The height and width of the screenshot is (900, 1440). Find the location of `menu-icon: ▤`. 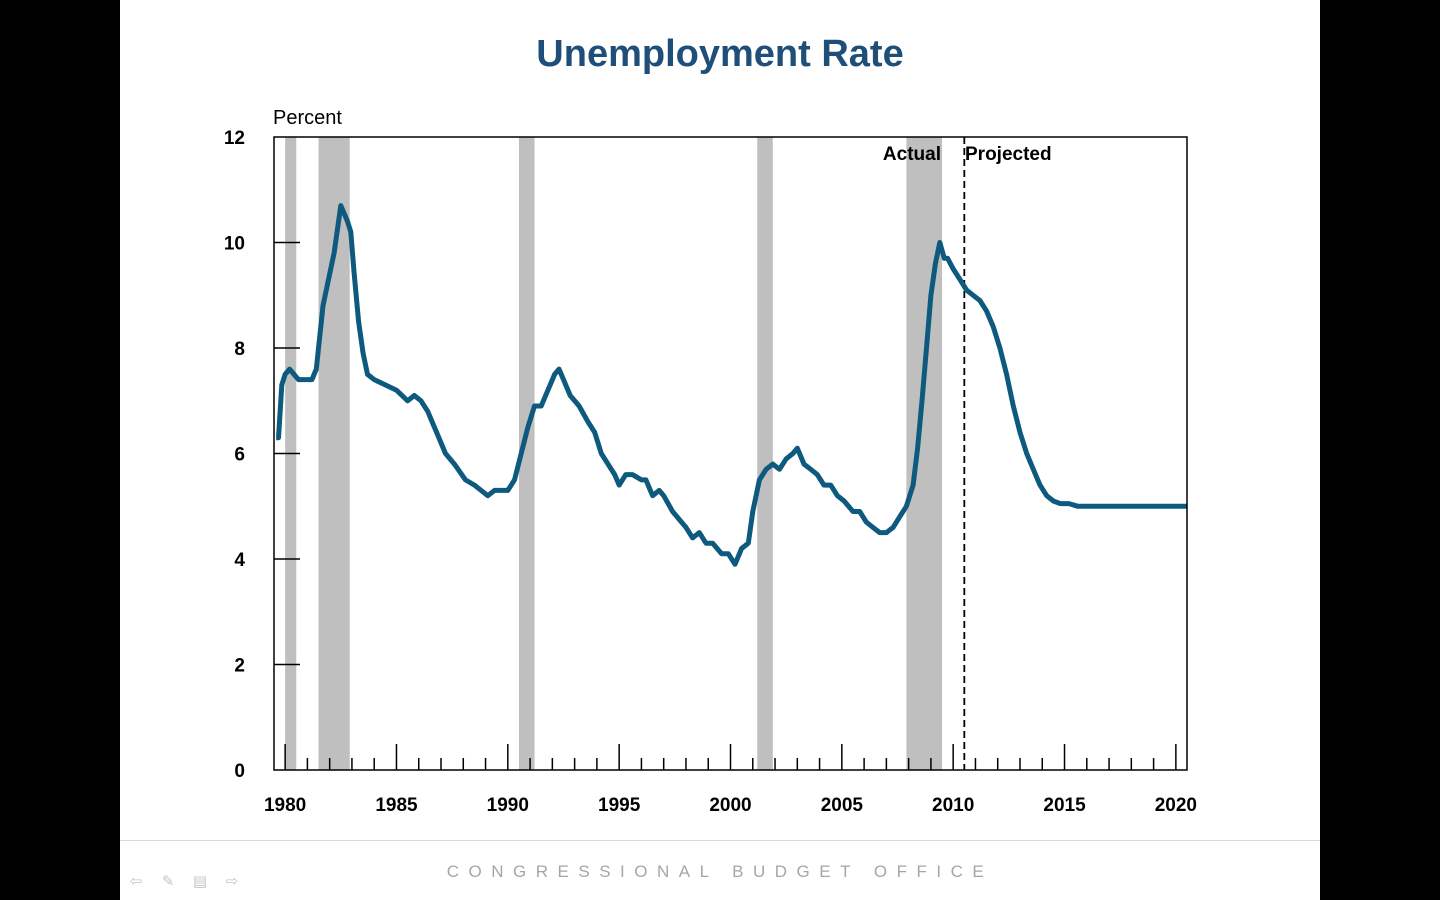

menu-icon: ▤ is located at coordinates (200, 881).